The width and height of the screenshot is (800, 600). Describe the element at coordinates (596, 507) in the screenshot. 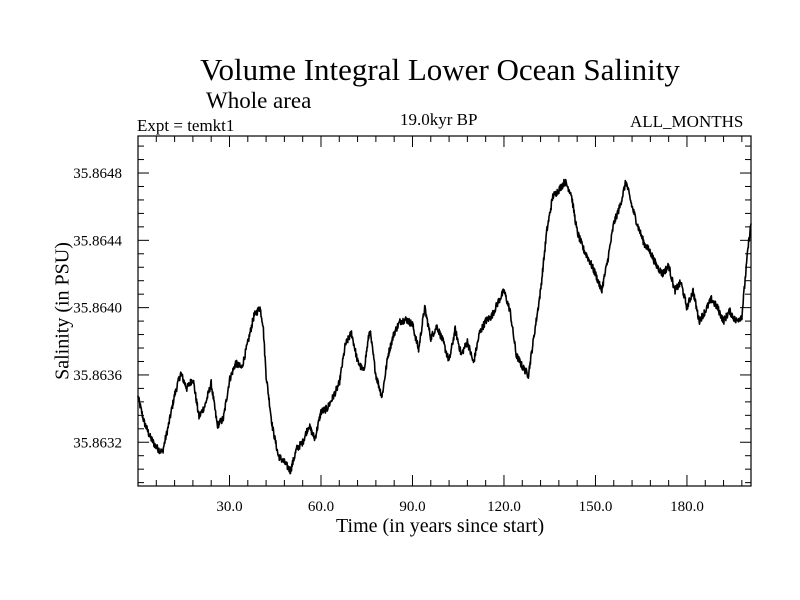

I see `x-tick-label: 150.0` at that location.